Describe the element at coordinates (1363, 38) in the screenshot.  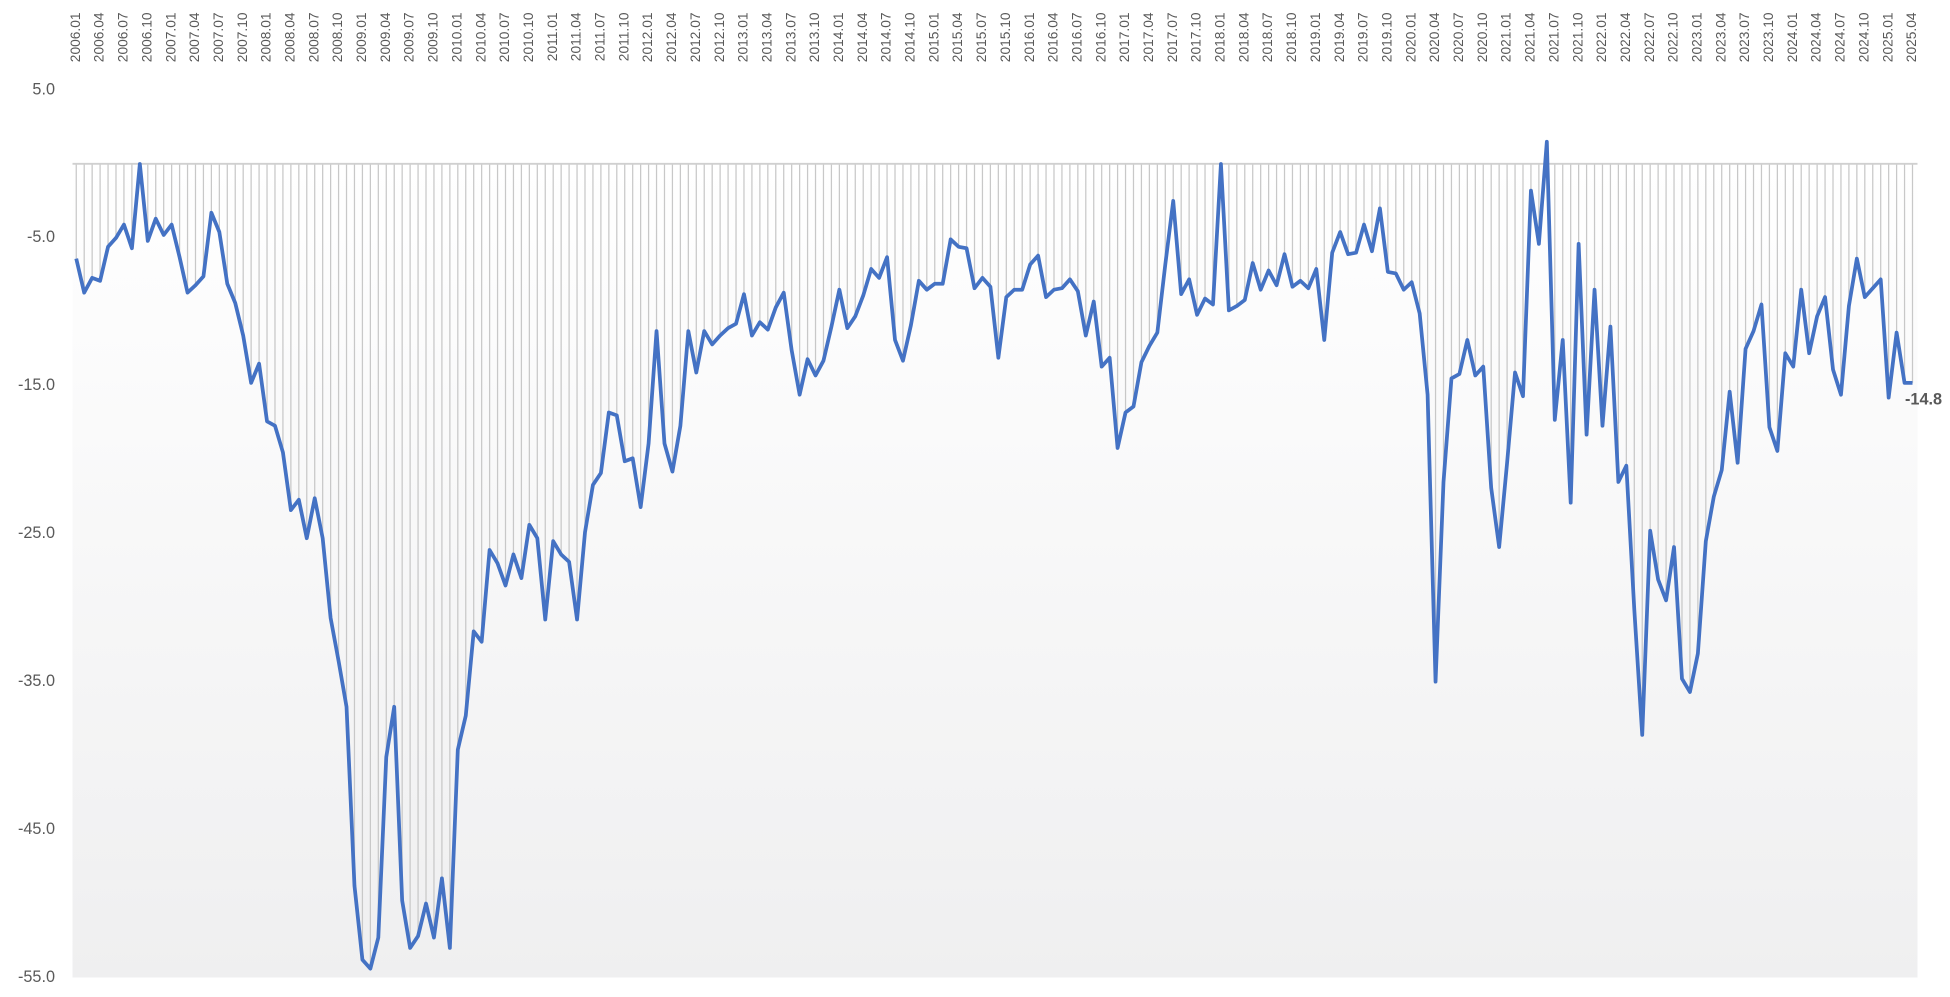
I see `x-tick-label: 2019.07` at that location.